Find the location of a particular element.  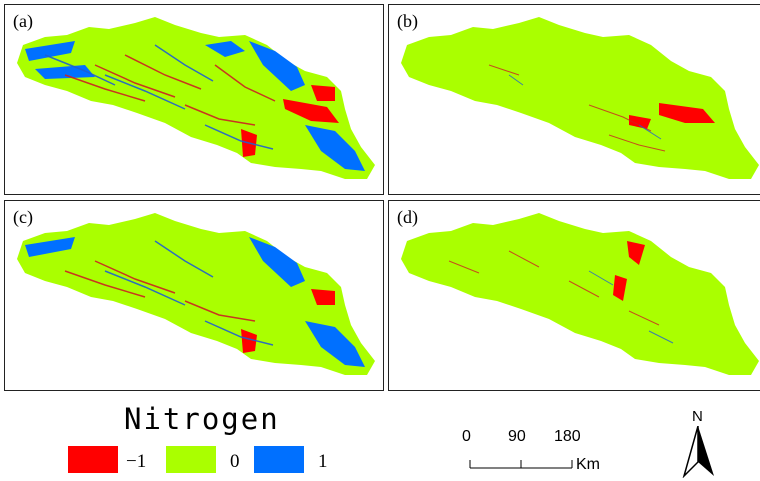

scale-tick-180: 180 is located at coordinates (567, 436).